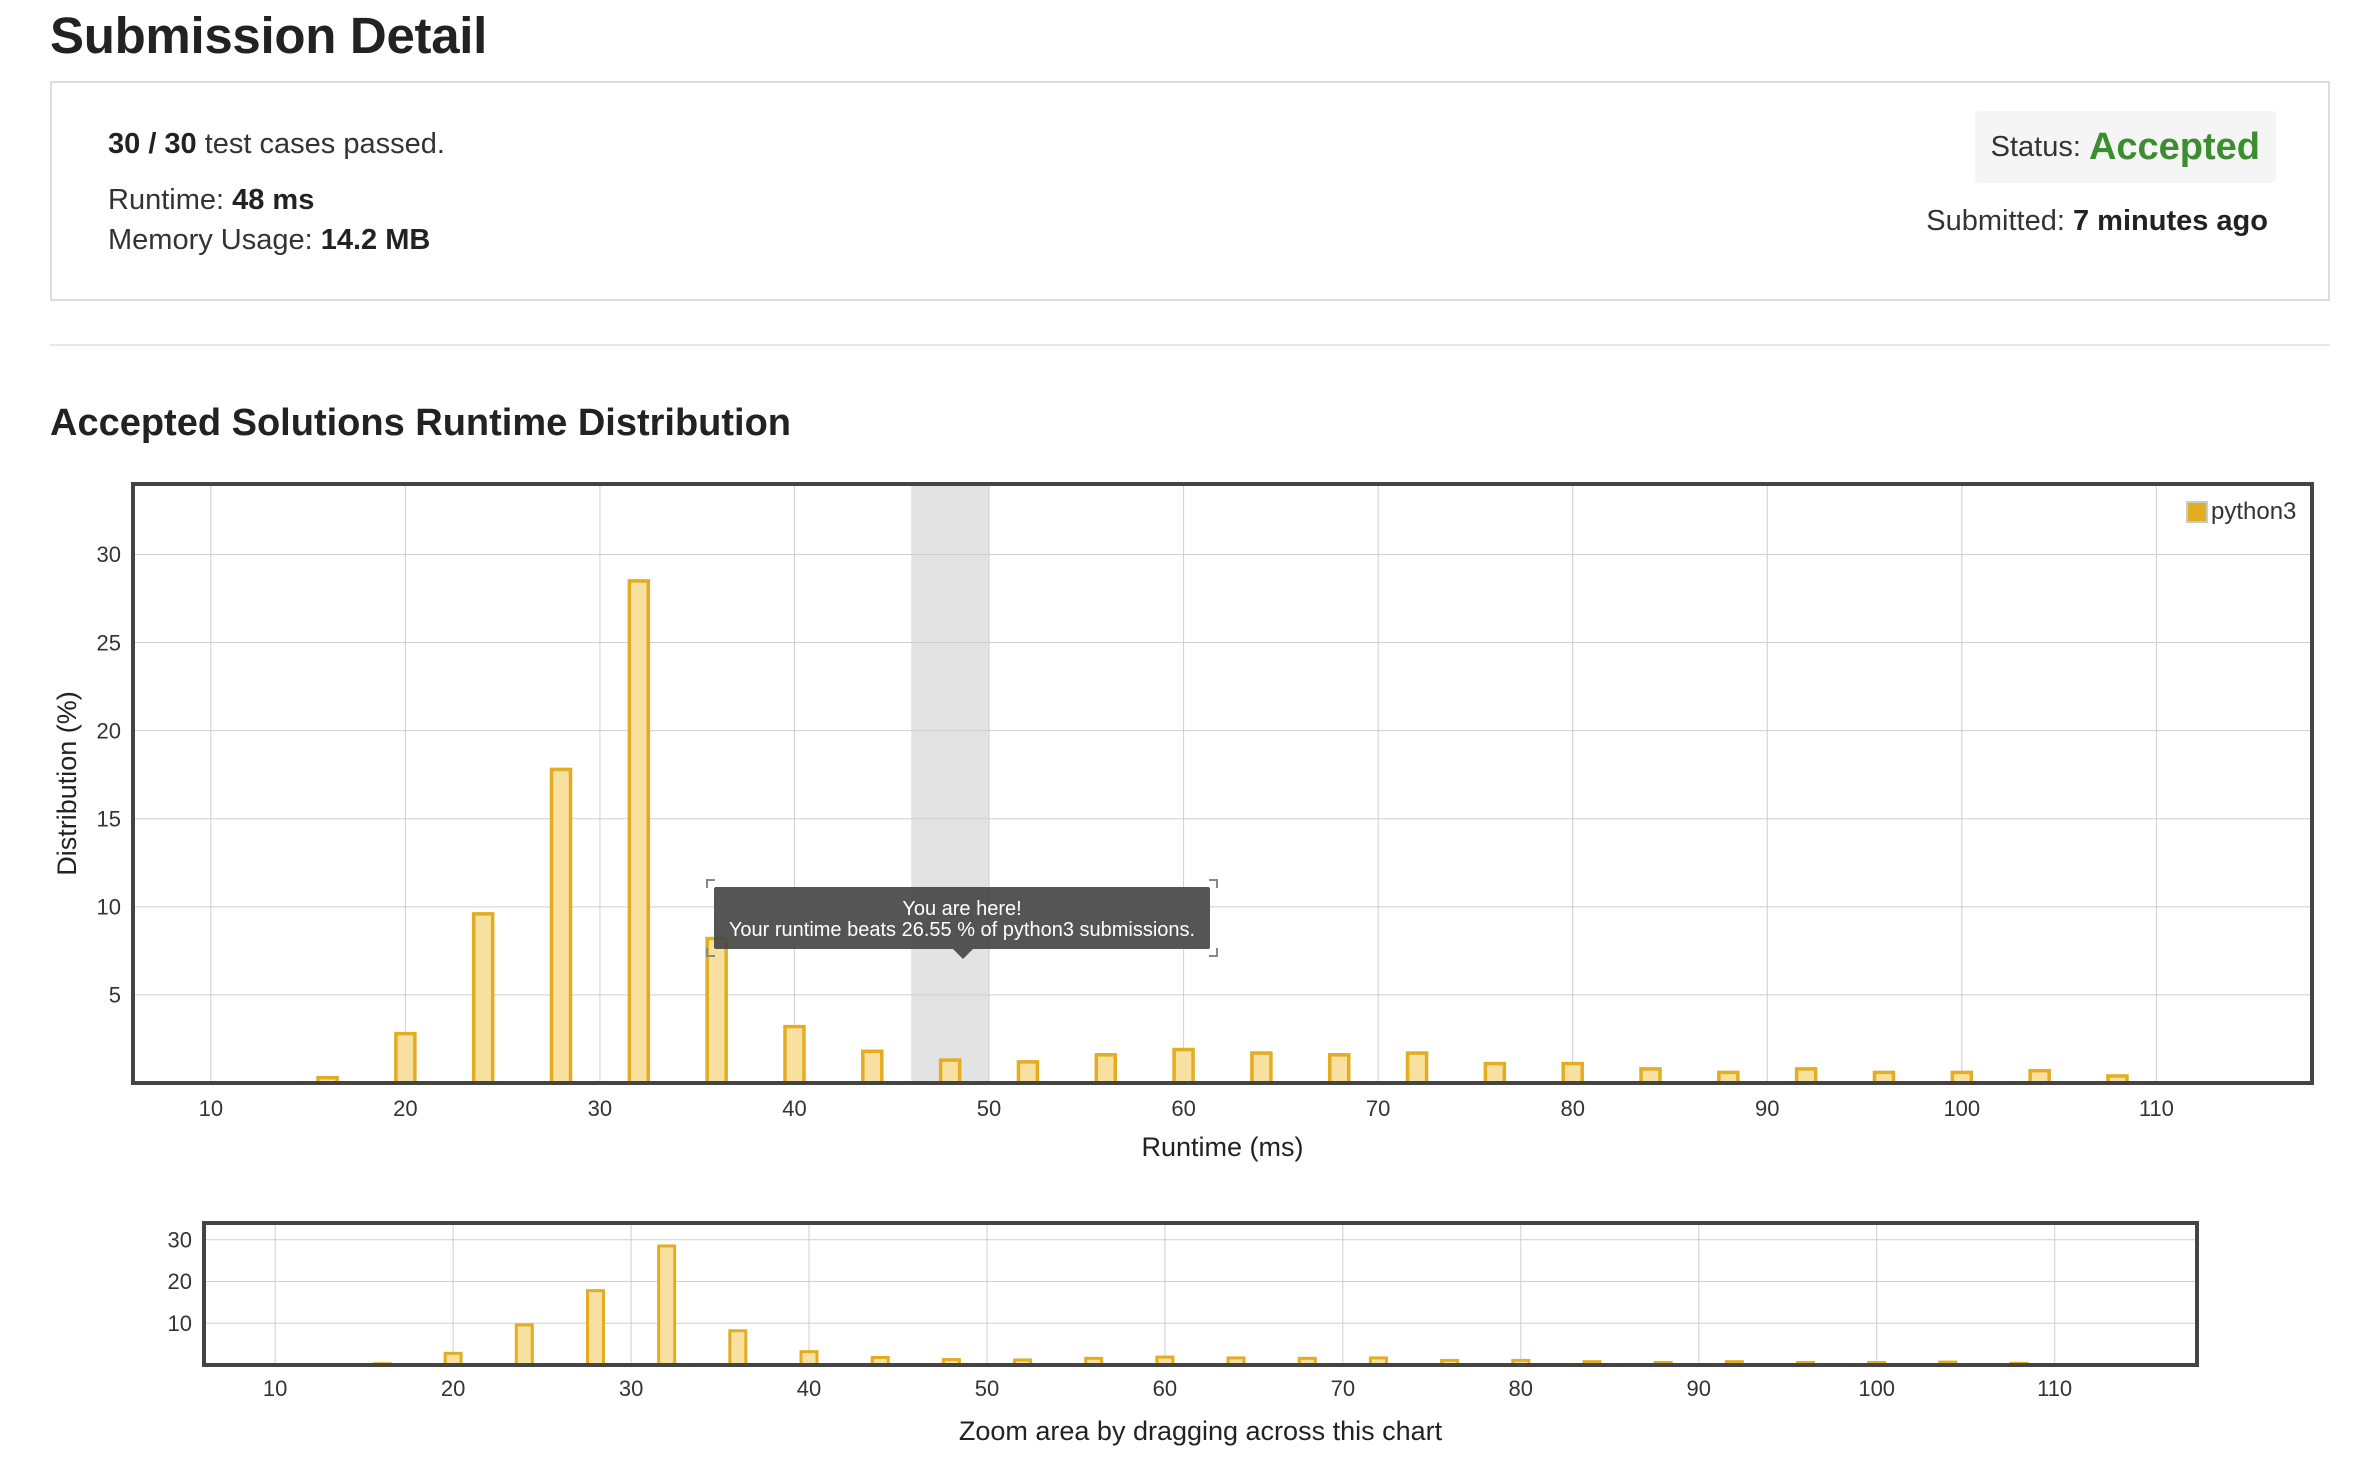 The height and width of the screenshot is (1468, 2374). What do you see at coordinates (1995, 221) in the screenshot?
I see `submitted-label: Submitted:` at bounding box center [1995, 221].